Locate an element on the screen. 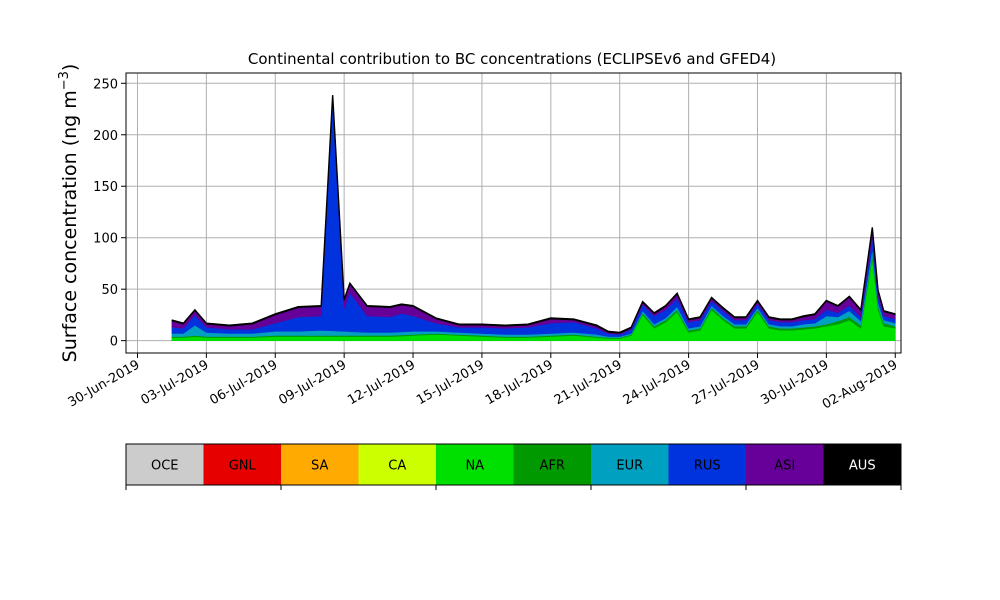 This screenshot has height=600, width=1000. y-axis: 0 50 100 150 200 250 is located at coordinates (109, 213).